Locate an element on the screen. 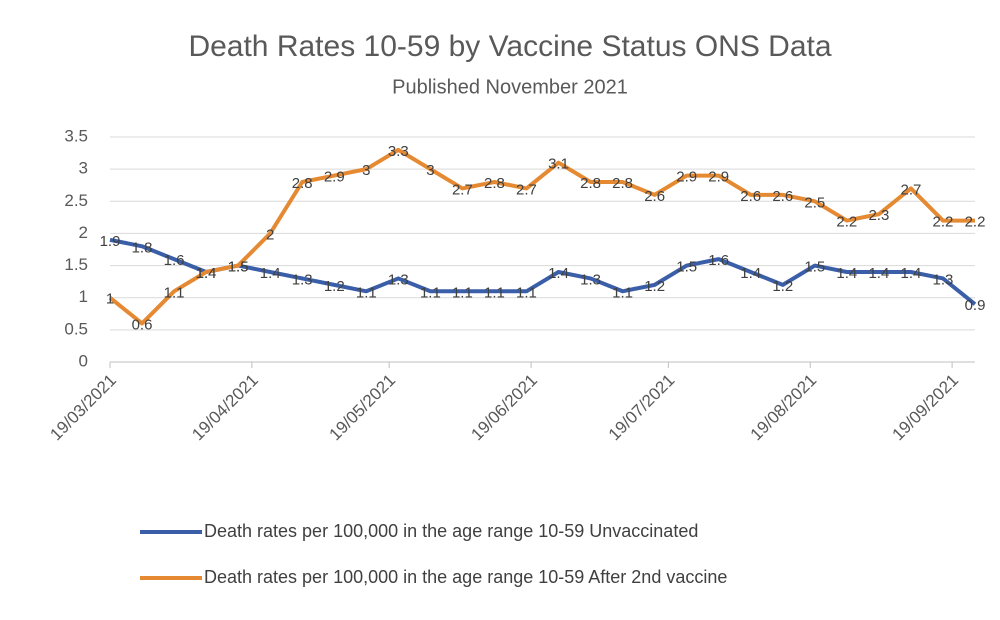 This screenshot has height=620, width=1000. data-label: 0.9 is located at coordinates (975, 305).